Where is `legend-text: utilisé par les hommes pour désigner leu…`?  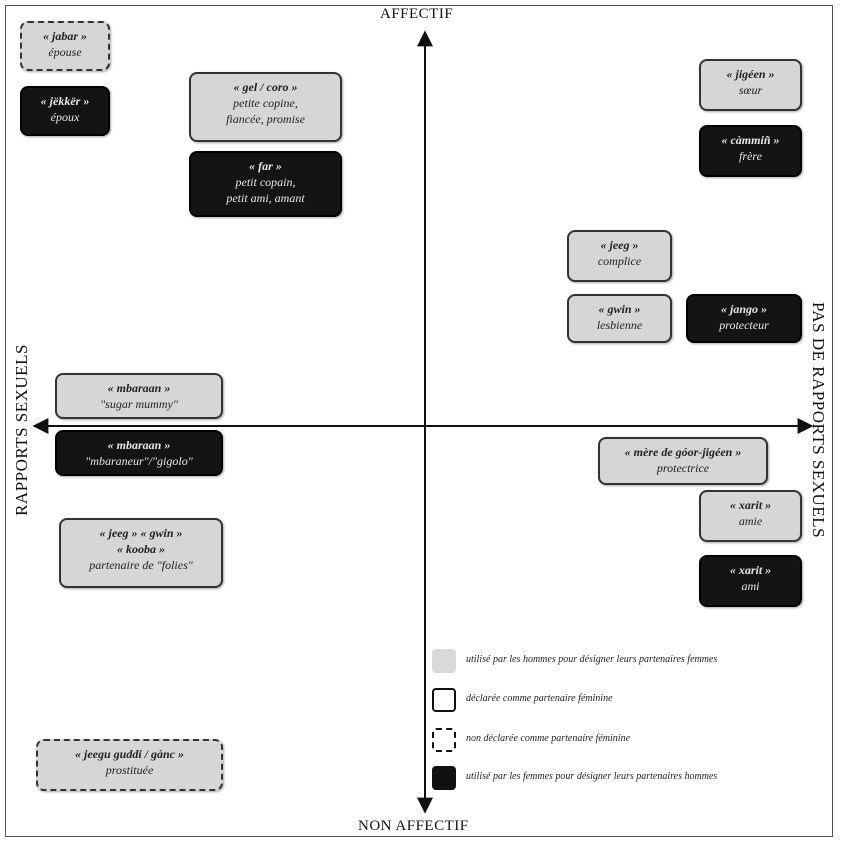
legend-text: utilisé par les hommes pour désigner leu… is located at coordinates (592, 659).